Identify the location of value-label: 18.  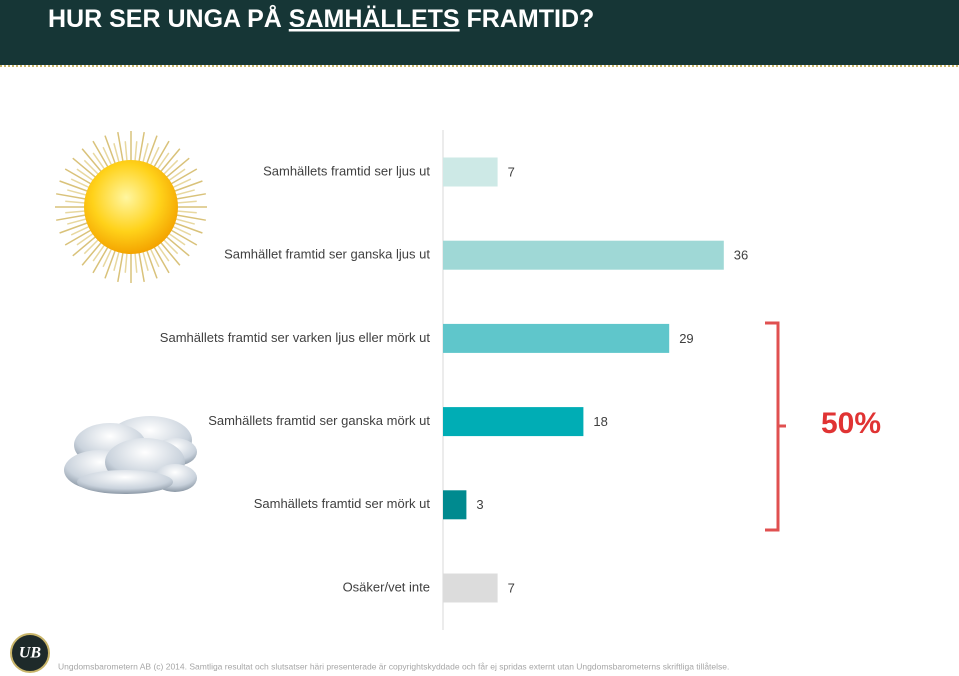
(600, 421).